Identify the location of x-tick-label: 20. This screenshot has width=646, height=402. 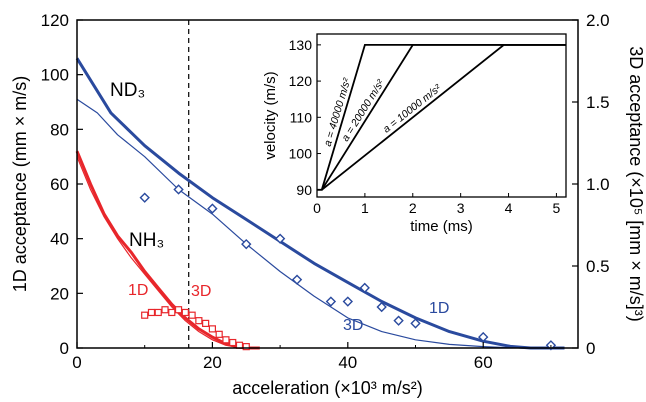
(212, 362).